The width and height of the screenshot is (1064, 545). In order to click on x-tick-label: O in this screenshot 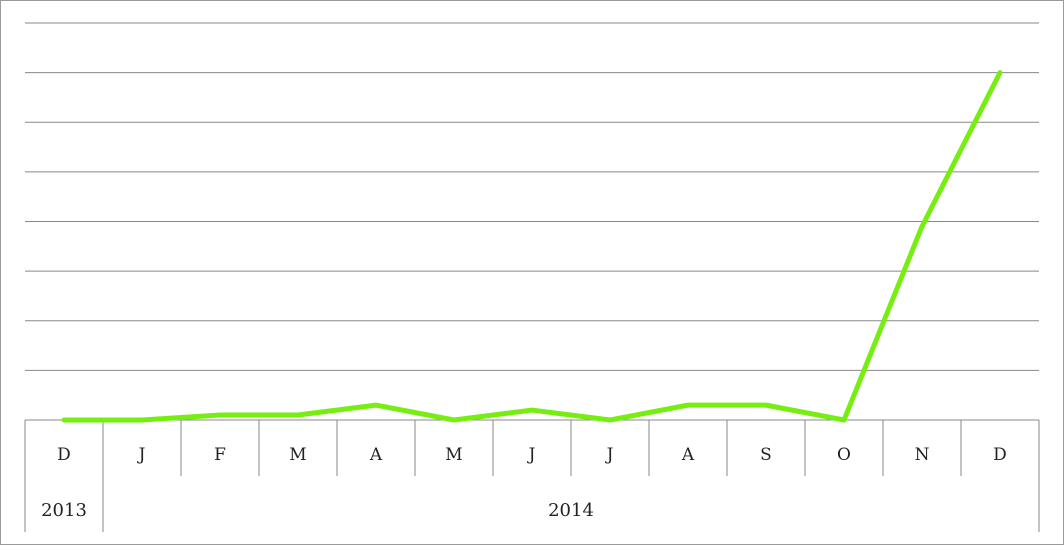, I will do `click(844, 455)`.